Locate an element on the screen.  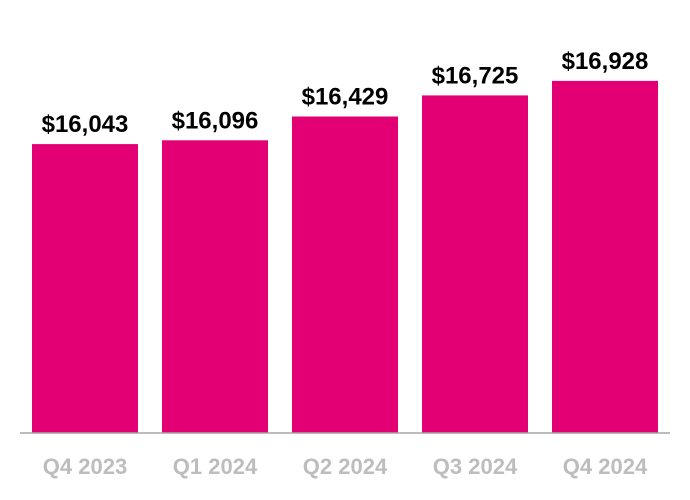
x-tick-label-q2-2024: Q2 2024 is located at coordinates (345, 466).